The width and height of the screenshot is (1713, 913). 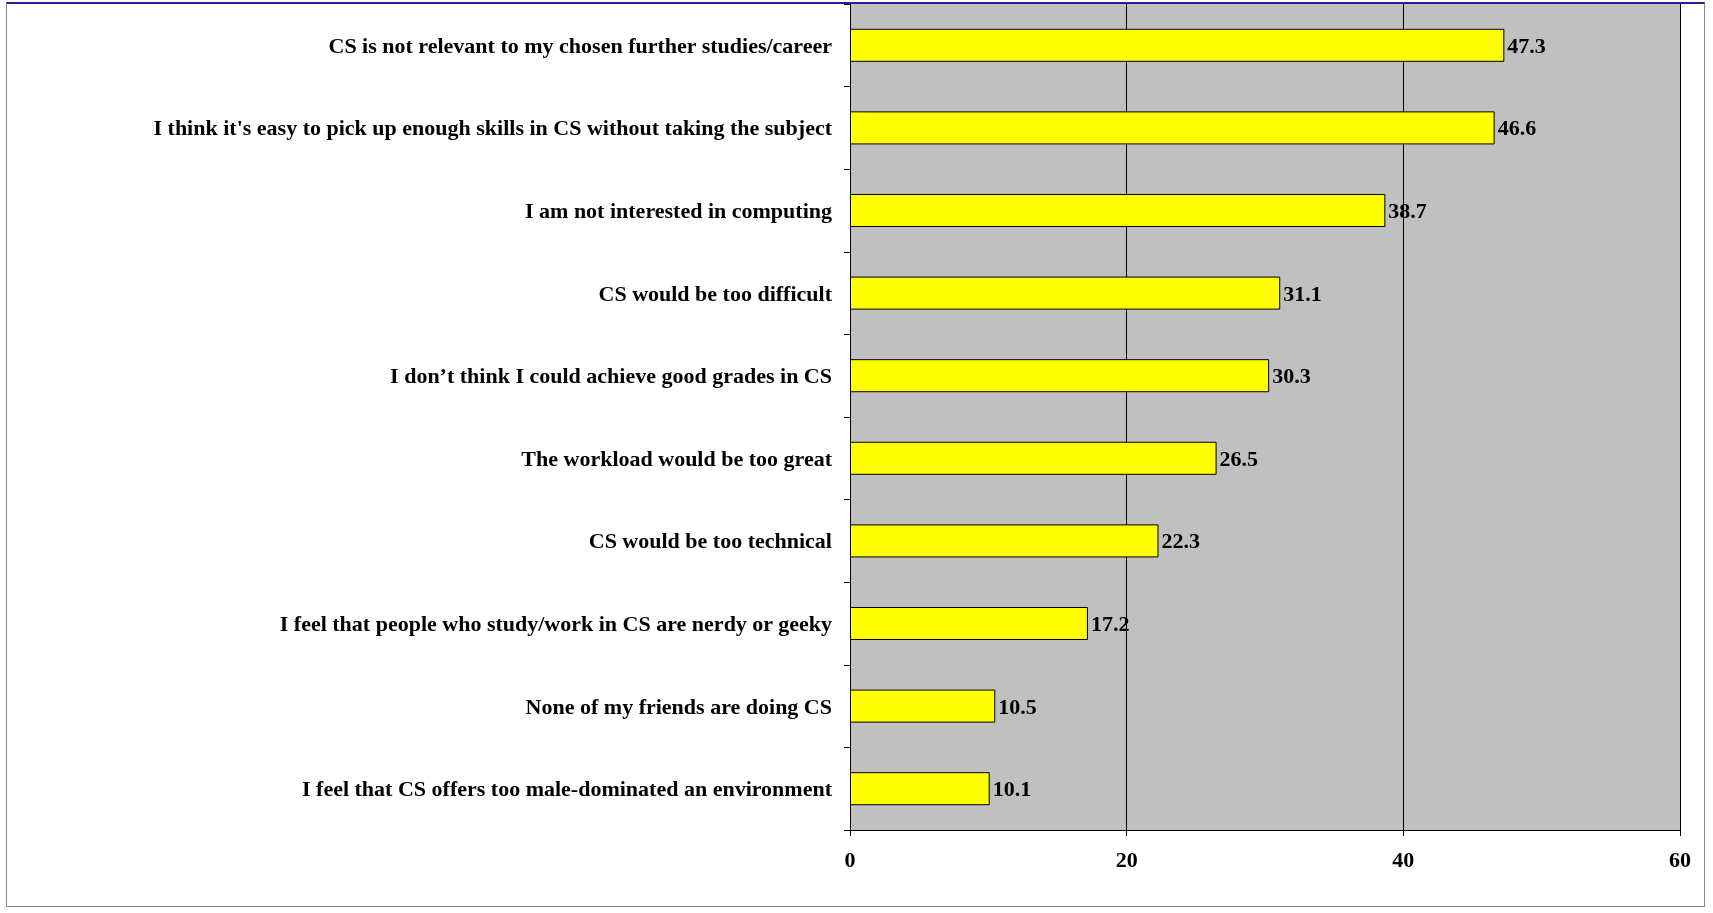 I want to click on data-label: 10.1, so click(x=1012, y=789).